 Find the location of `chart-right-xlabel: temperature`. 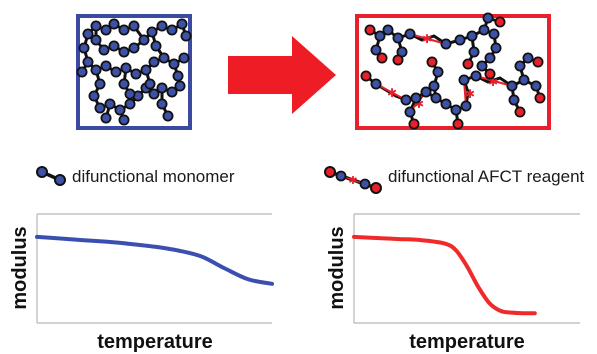

chart-right-xlabel: temperature is located at coordinates (467, 342).